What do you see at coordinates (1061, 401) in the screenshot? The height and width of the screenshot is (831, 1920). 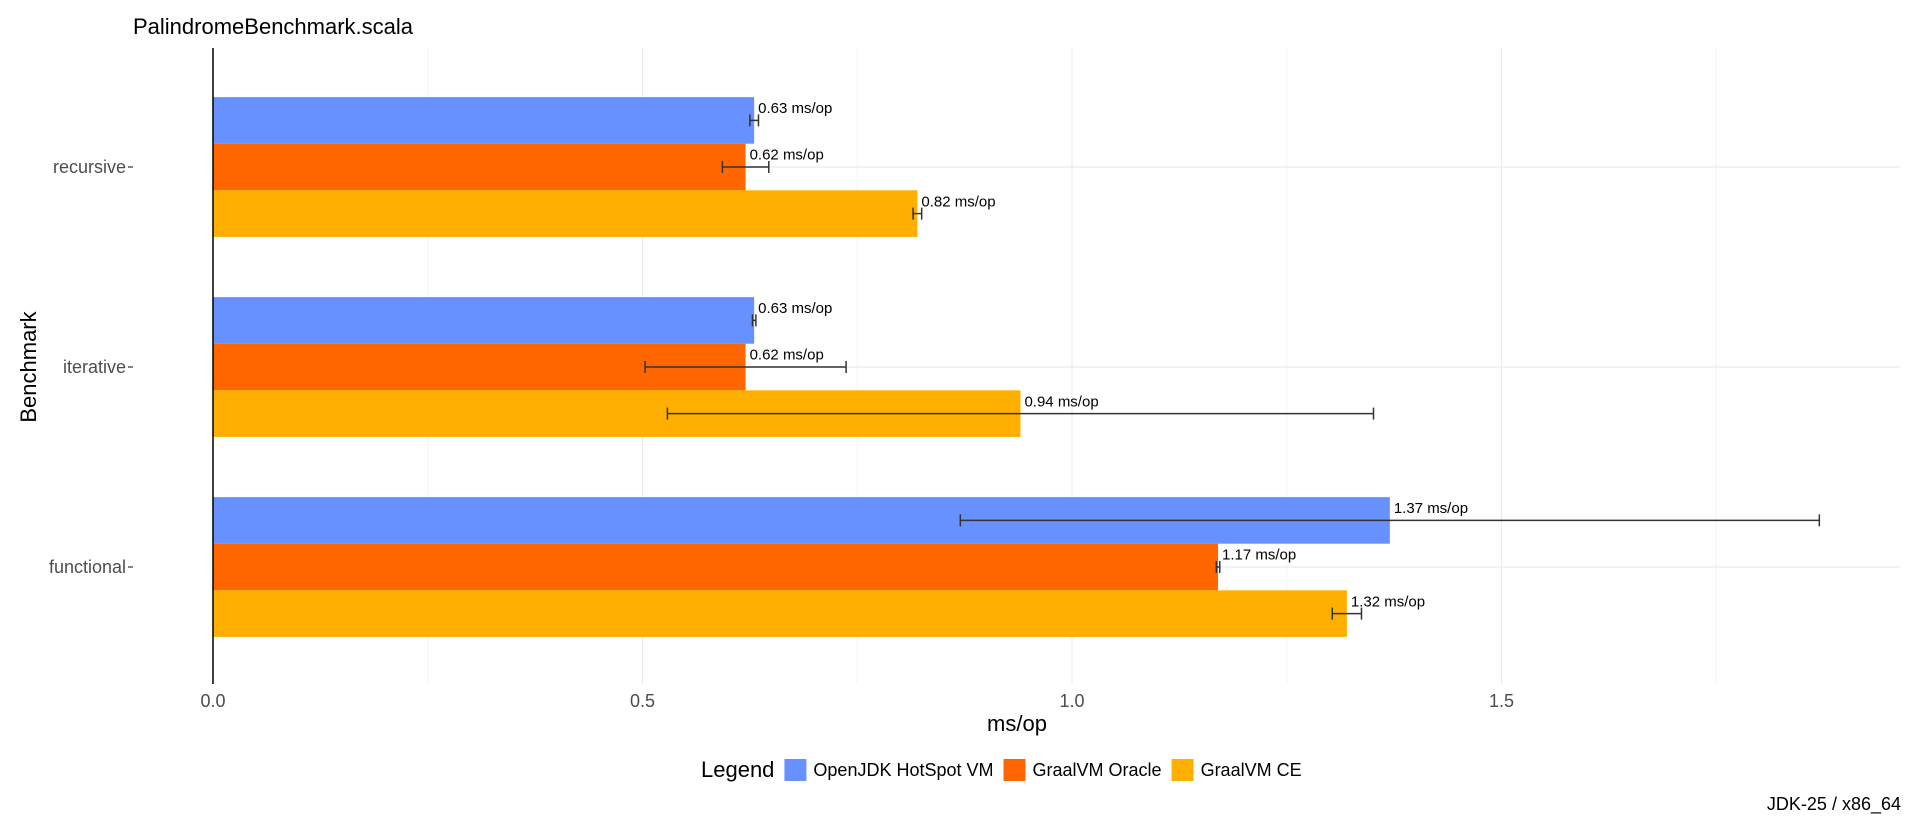 I see `data-label-iterative-3: 0.94 ms/op` at bounding box center [1061, 401].